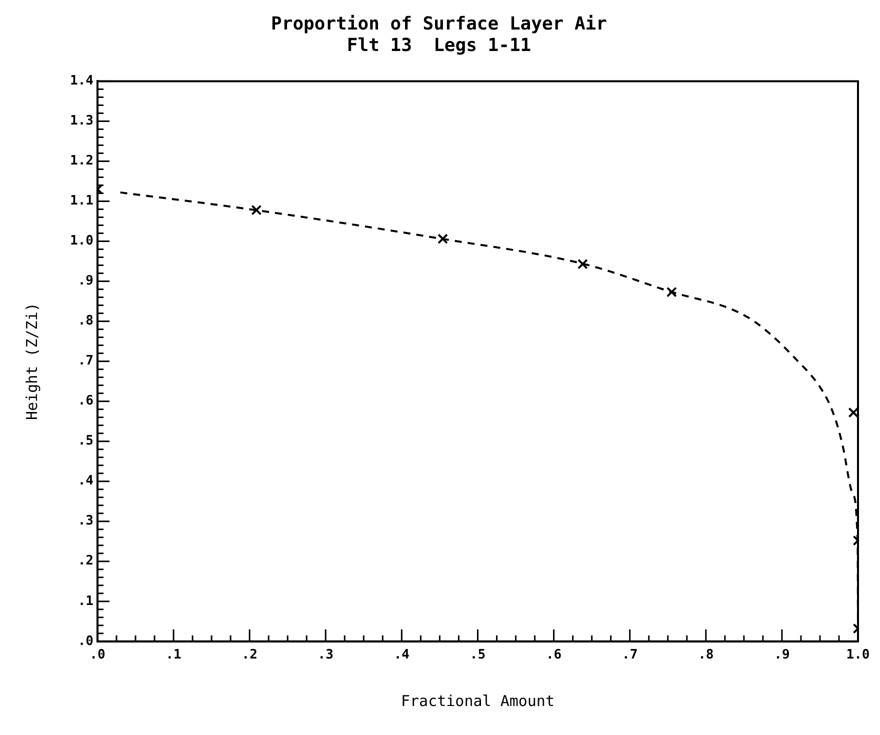  I want to click on y-tick-label: .3, so click(86, 521).